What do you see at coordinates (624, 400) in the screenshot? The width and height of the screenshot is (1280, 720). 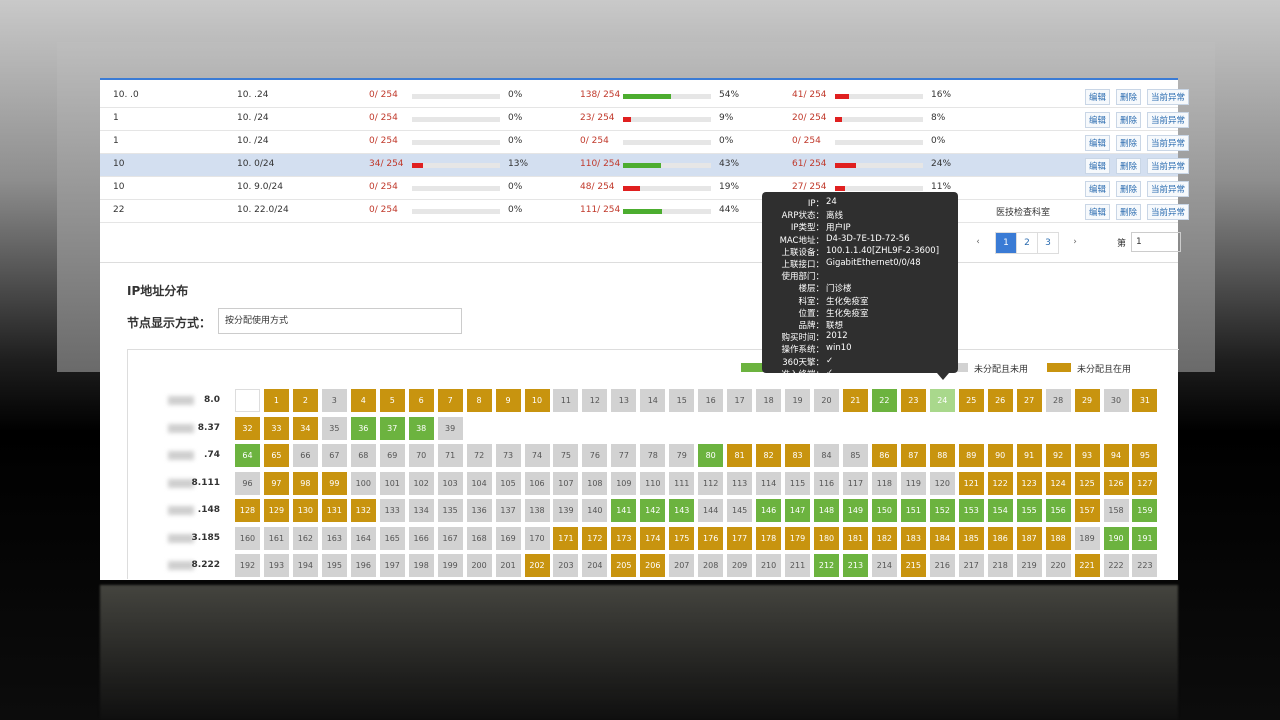 I see `ip-cell: 13` at bounding box center [624, 400].